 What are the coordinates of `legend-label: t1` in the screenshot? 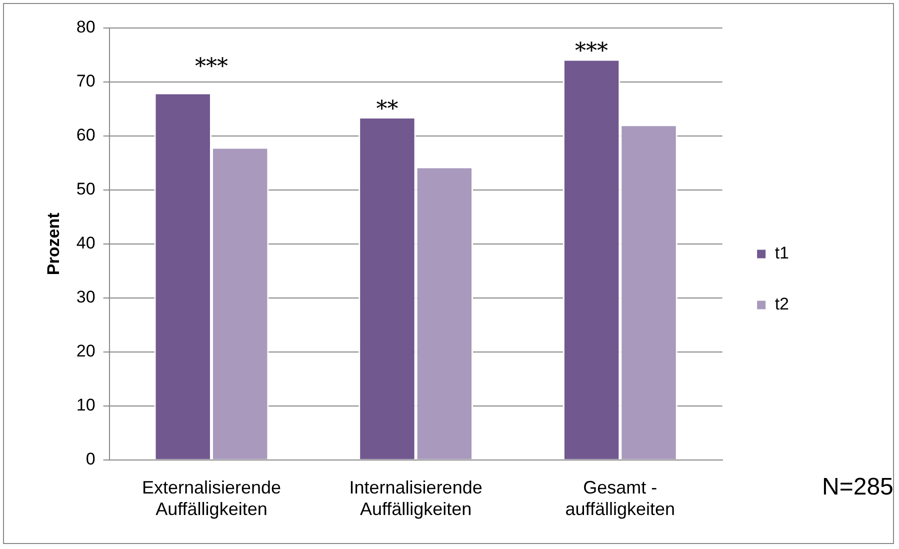 It's located at (782, 253).